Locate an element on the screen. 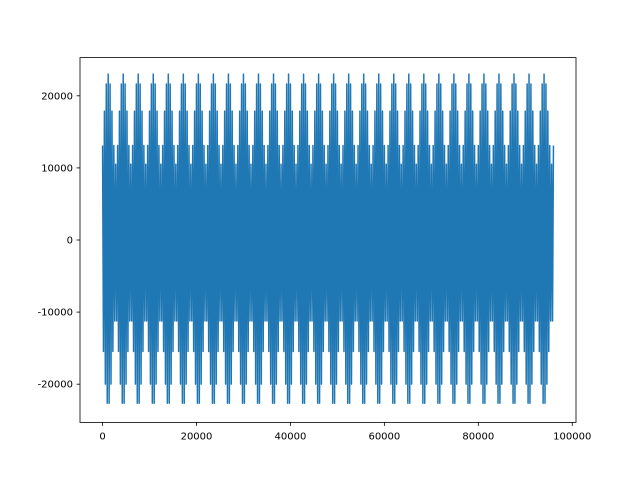  x-tick-label: 40000 is located at coordinates (291, 436).